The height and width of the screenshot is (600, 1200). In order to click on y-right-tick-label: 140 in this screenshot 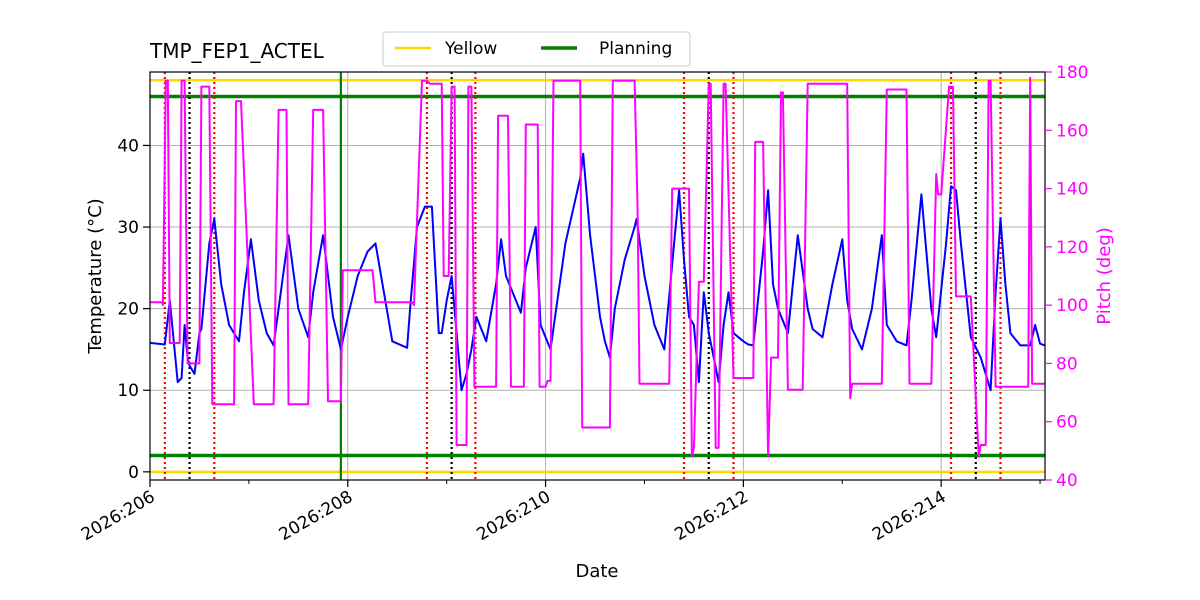, I will do `click(1072, 190)`.